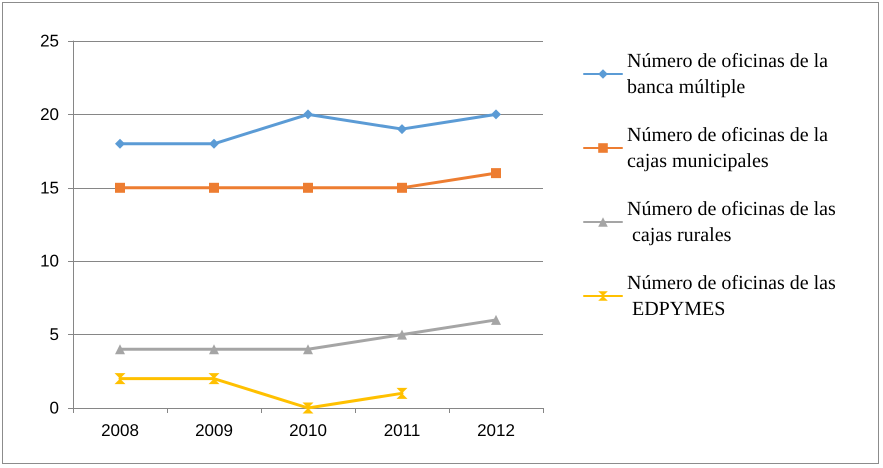  What do you see at coordinates (49, 188) in the screenshot?
I see `y-tick-label: 15` at bounding box center [49, 188].